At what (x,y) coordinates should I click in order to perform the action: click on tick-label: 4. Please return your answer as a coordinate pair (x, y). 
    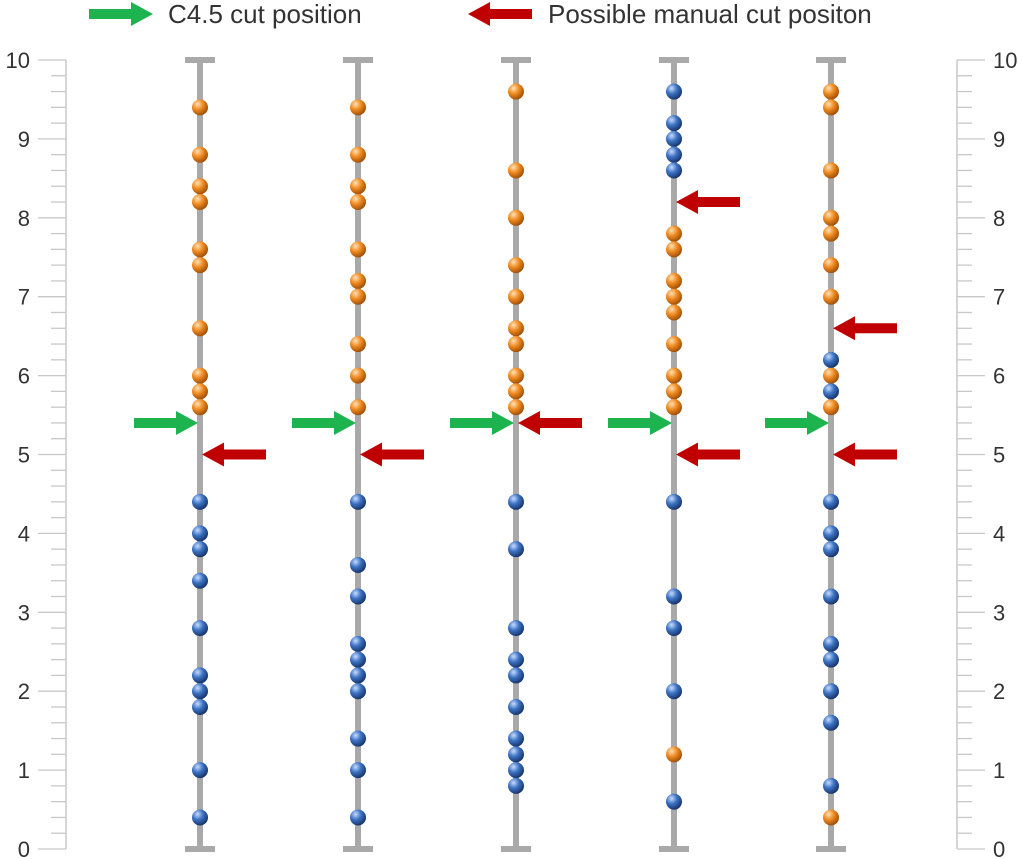
    Looking at the image, I should click on (24, 533).